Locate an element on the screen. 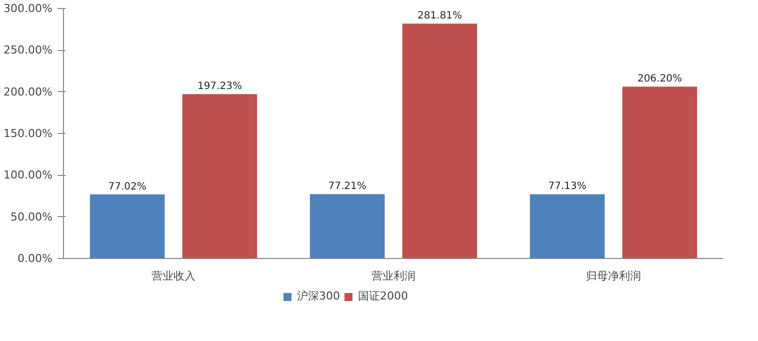  data-label: 206.20% is located at coordinates (659, 79).